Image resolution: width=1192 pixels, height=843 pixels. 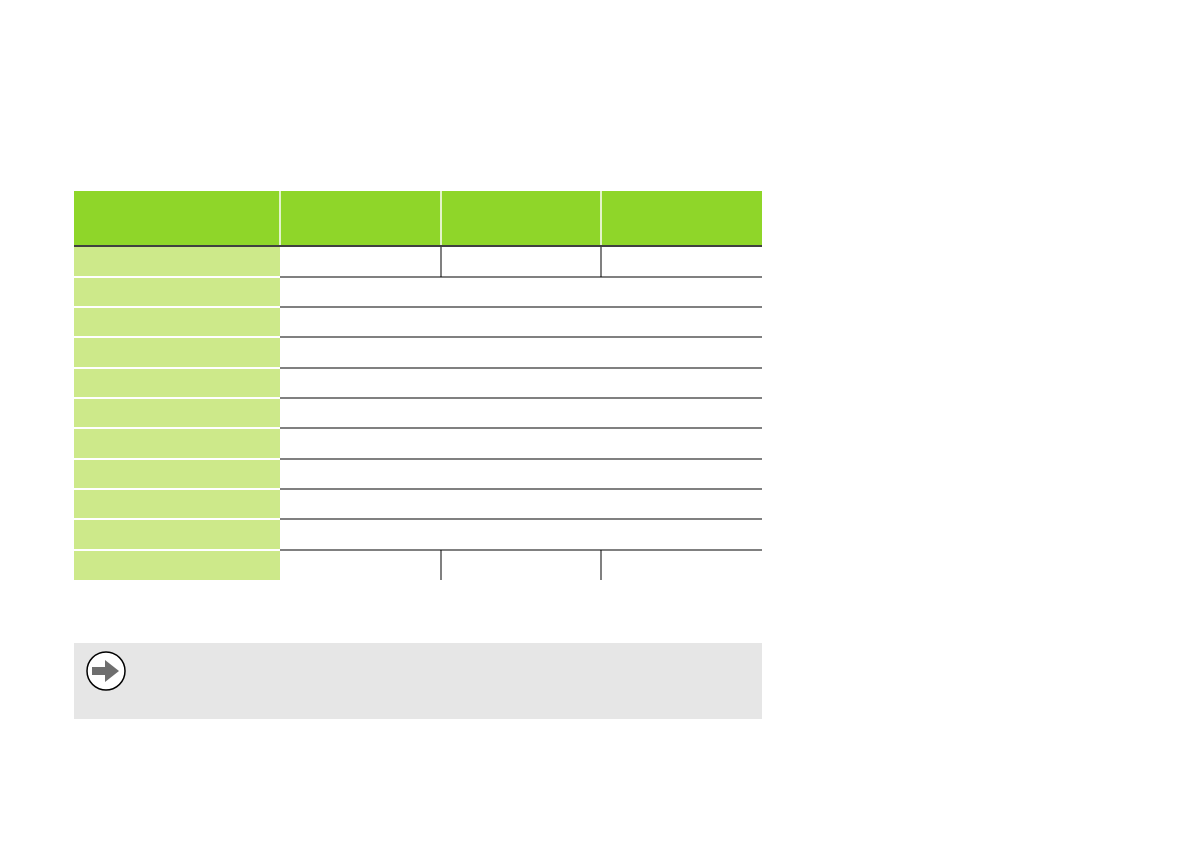 I want to click on table-header, so click(x=418, y=218).